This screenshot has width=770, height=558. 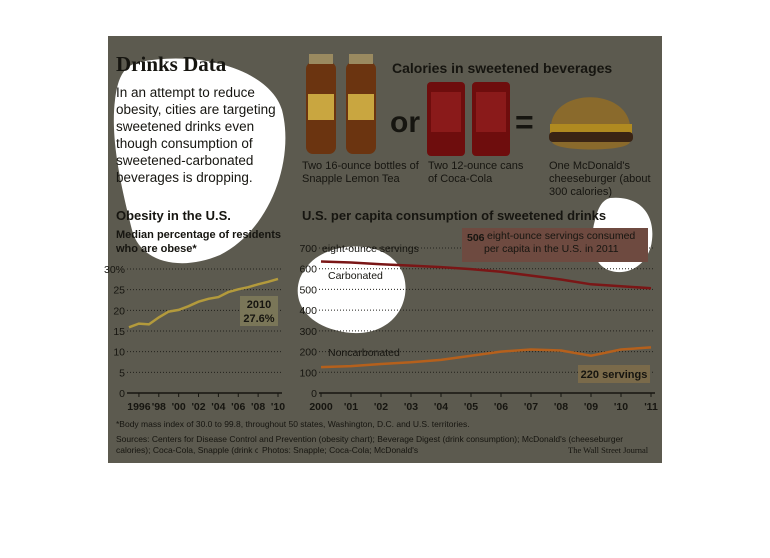 What do you see at coordinates (370, 249) in the screenshot?
I see `y-unit: eight-ounce servings` at bounding box center [370, 249].